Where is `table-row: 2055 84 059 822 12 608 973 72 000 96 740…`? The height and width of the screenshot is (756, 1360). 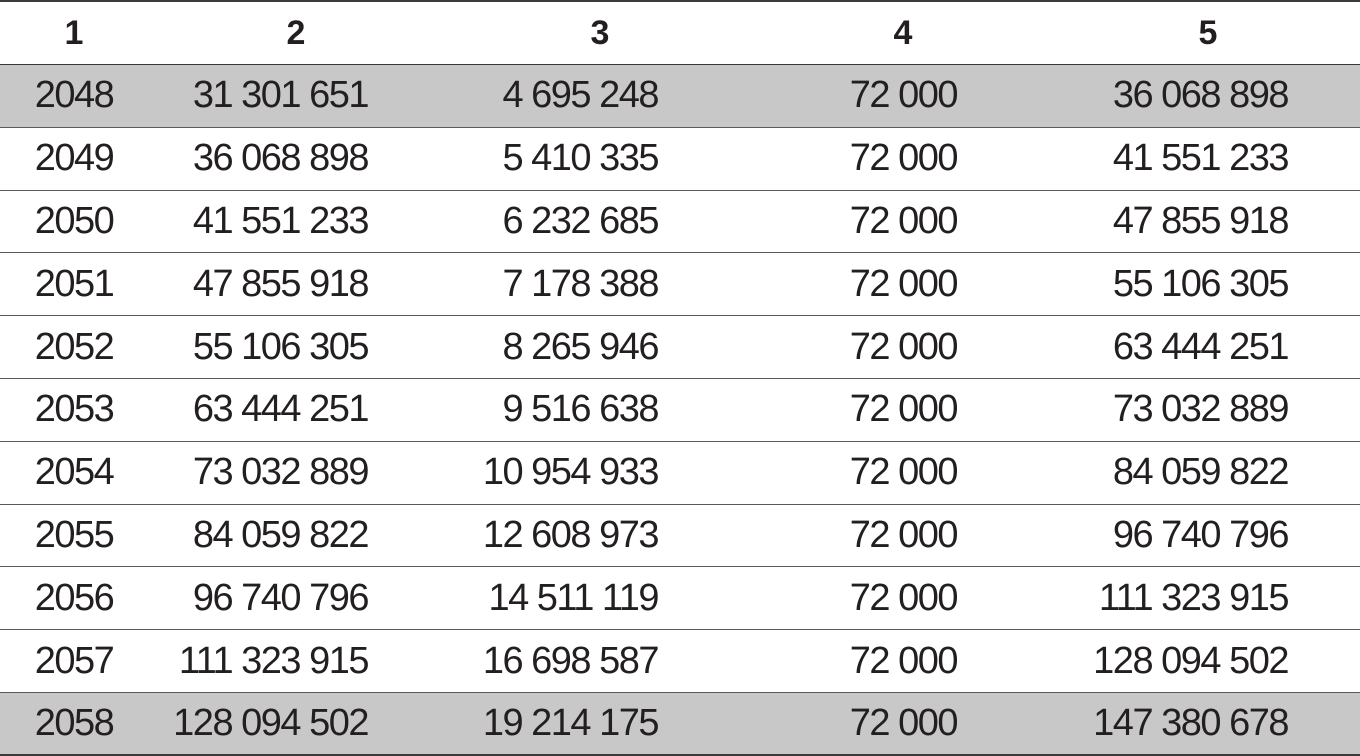 table-row: 2055 84 059 822 12 608 973 72 000 96 740… is located at coordinates (680, 536).